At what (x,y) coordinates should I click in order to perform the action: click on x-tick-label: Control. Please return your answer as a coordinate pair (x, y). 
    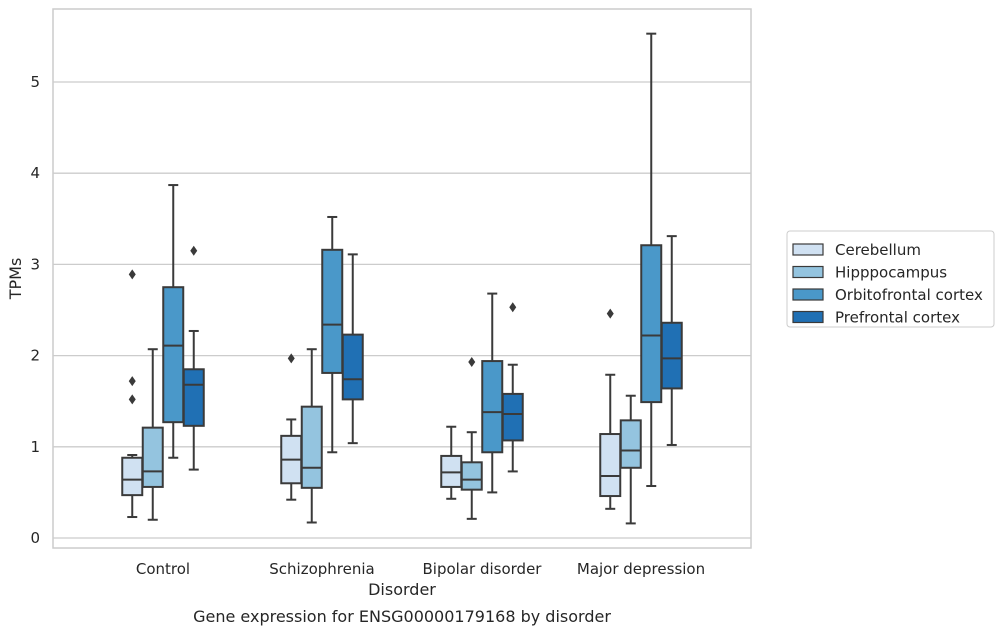
    Looking at the image, I should click on (163, 569).